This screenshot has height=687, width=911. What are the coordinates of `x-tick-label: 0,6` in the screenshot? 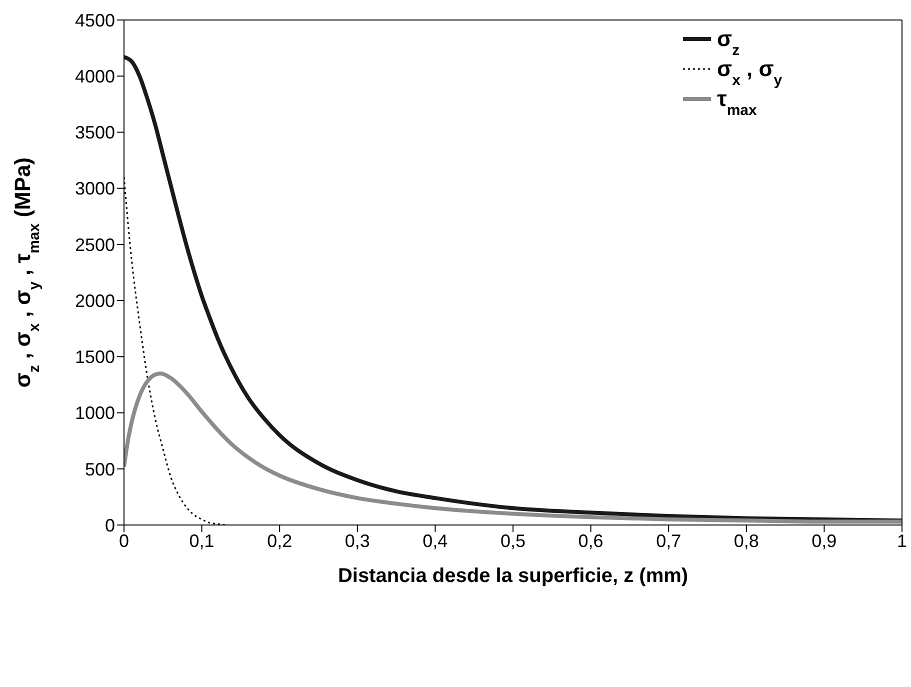 It's located at (591, 540).